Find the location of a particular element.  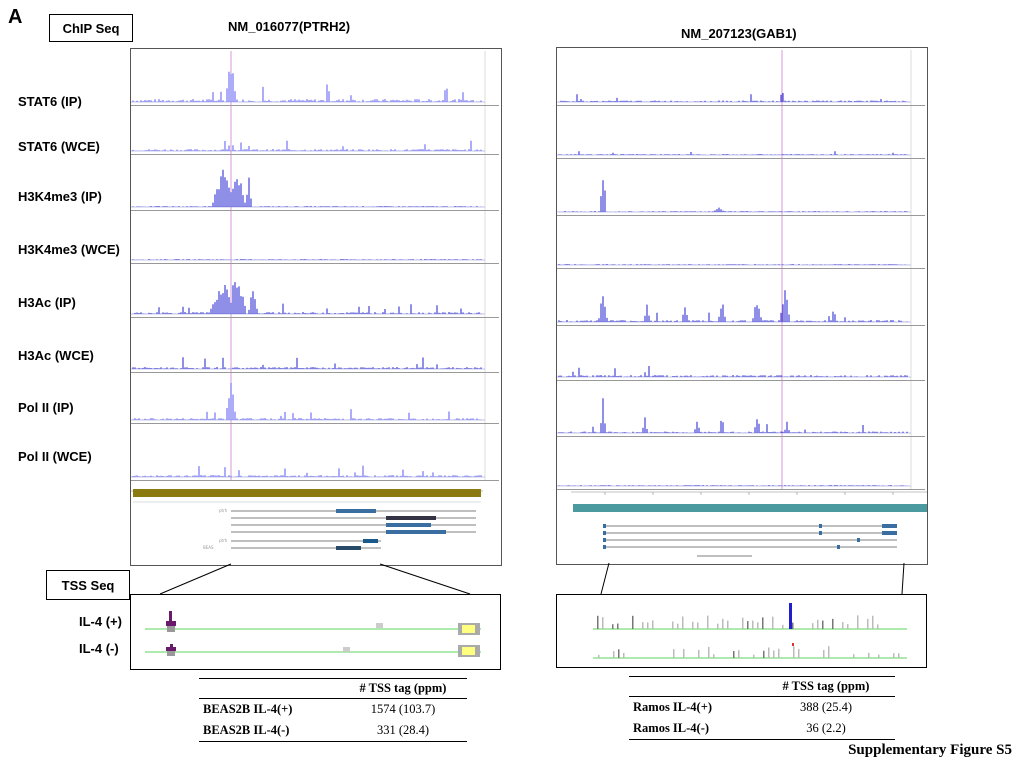

table-row: Ramos IL-4(-) 36 (2.2) is located at coordinates (762, 729).